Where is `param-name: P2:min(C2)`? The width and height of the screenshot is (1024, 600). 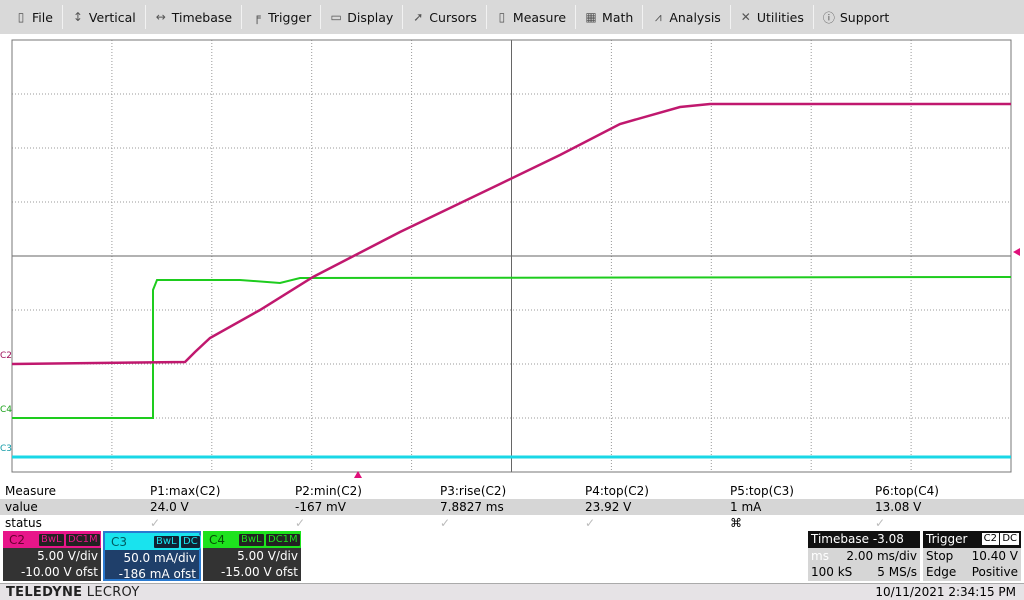 param-name: P2:min(C2) is located at coordinates (328, 491).